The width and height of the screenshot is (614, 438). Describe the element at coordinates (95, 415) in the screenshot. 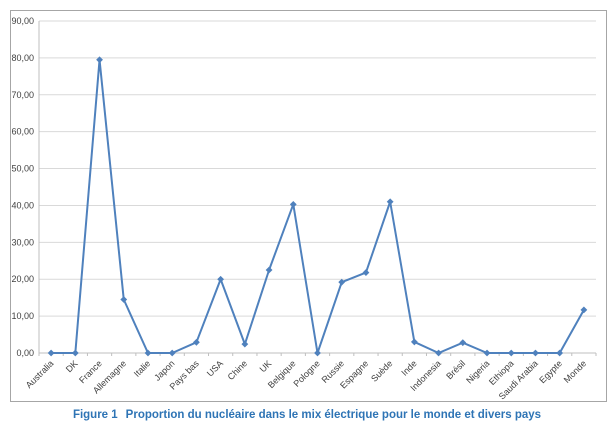

I see `figure-caption-label: Figure 1` at that location.